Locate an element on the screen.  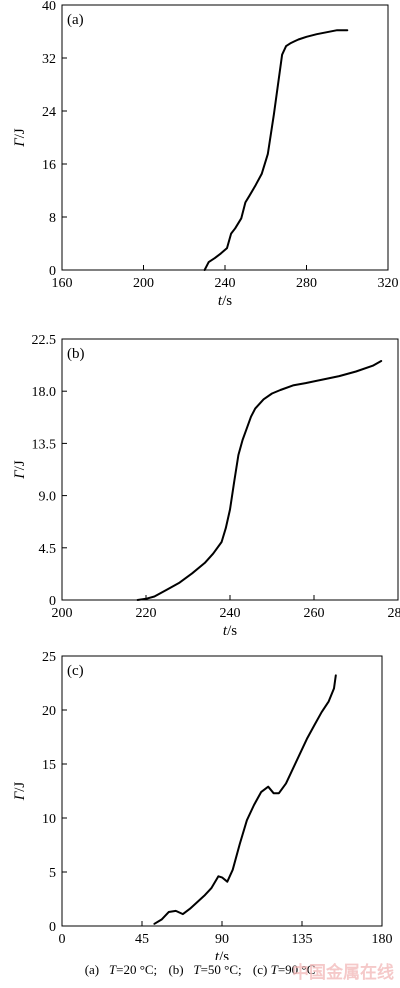
chart-b-x-tick-label: 220 is located at coordinates (146, 613).